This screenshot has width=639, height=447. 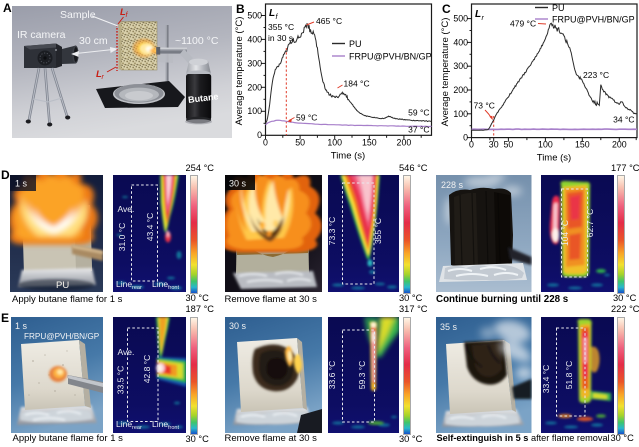 What do you see at coordinates (449, 327) in the screenshot?
I see `svg-text: 35 s` at bounding box center [449, 327].